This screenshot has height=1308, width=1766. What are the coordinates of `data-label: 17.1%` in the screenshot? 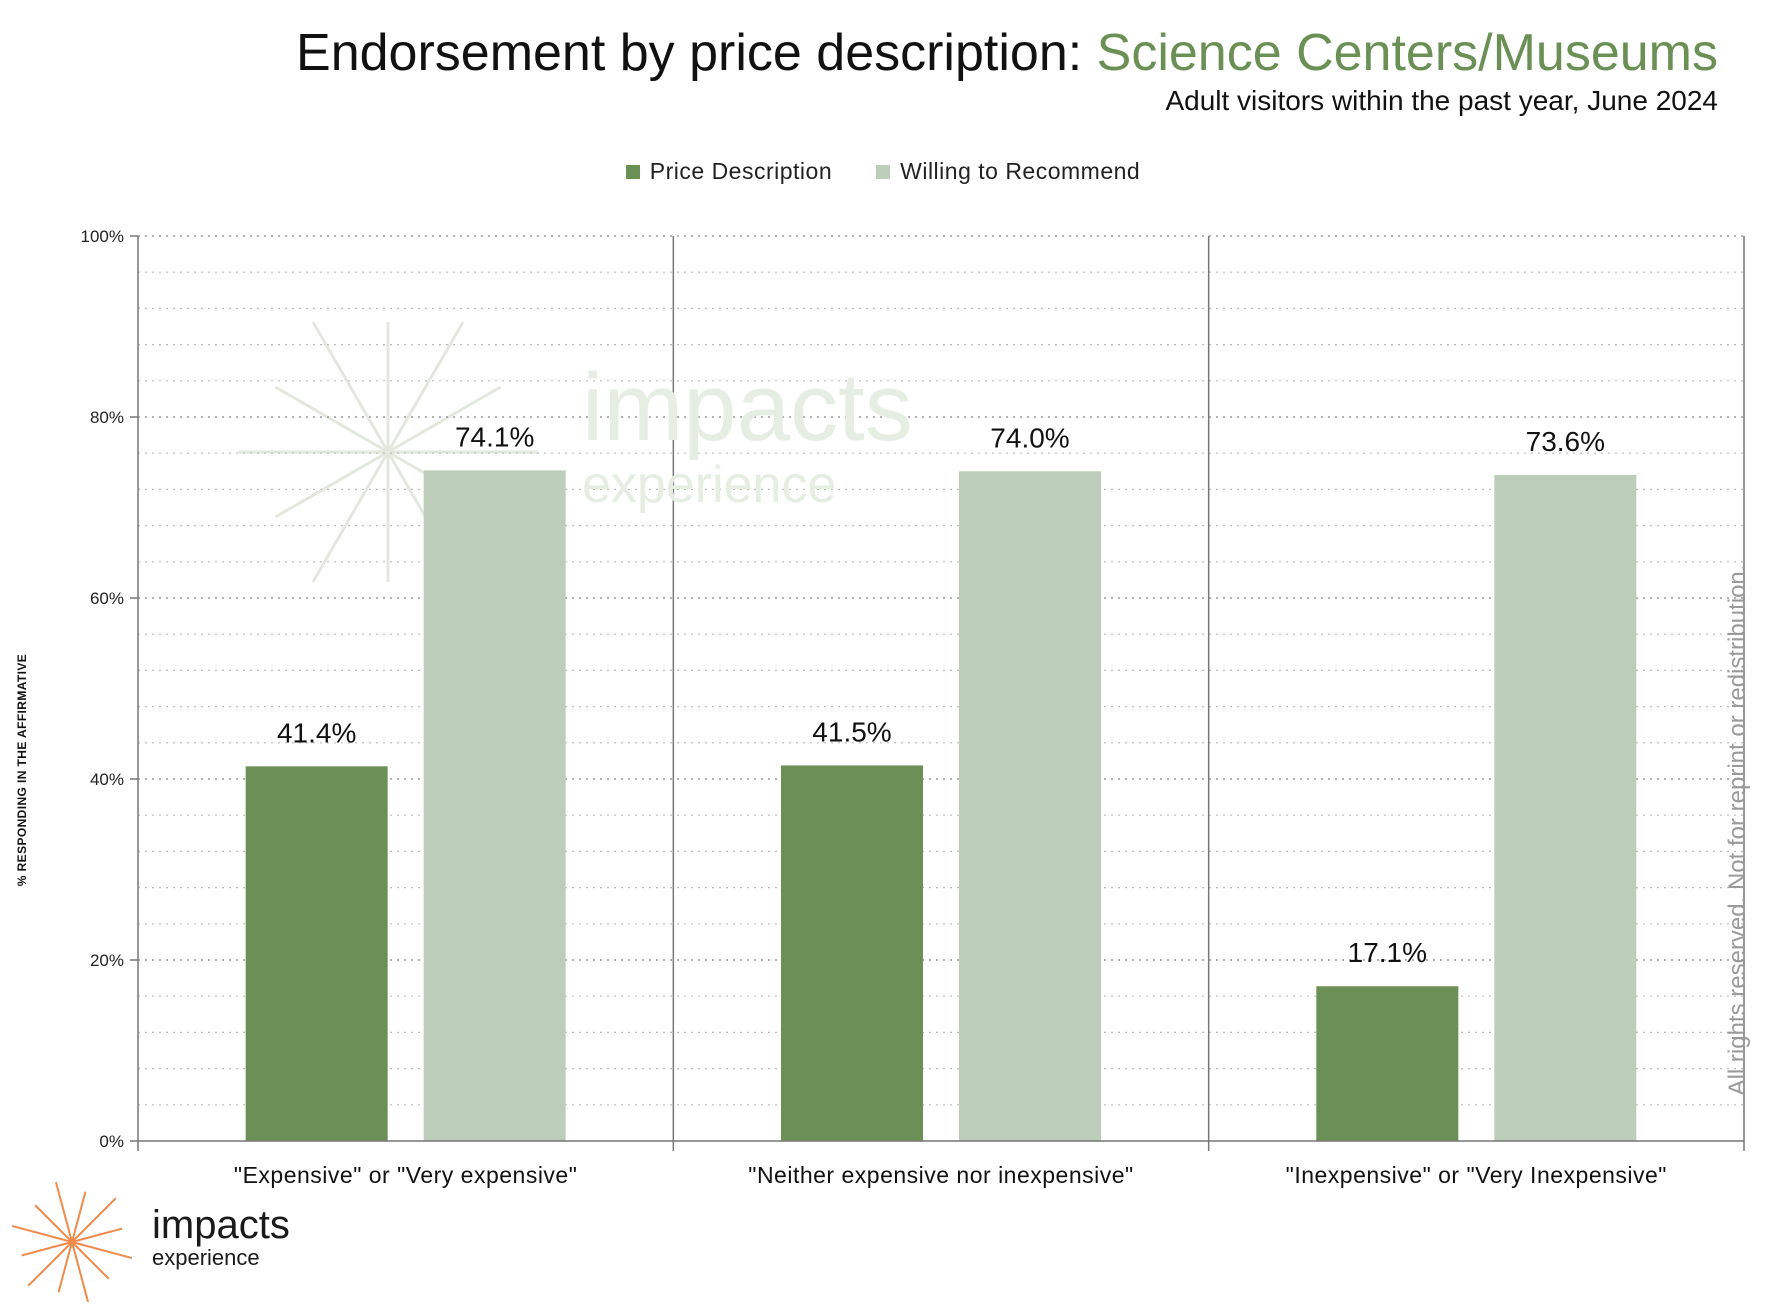 It's located at (1387, 952).